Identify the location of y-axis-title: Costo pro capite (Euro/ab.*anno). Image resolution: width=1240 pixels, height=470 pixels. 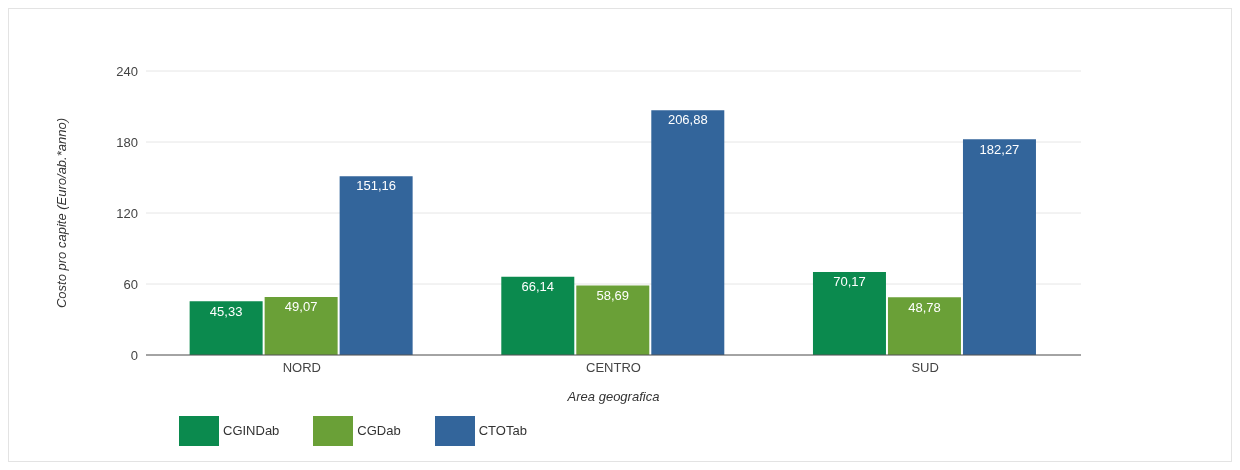
(61, 213).